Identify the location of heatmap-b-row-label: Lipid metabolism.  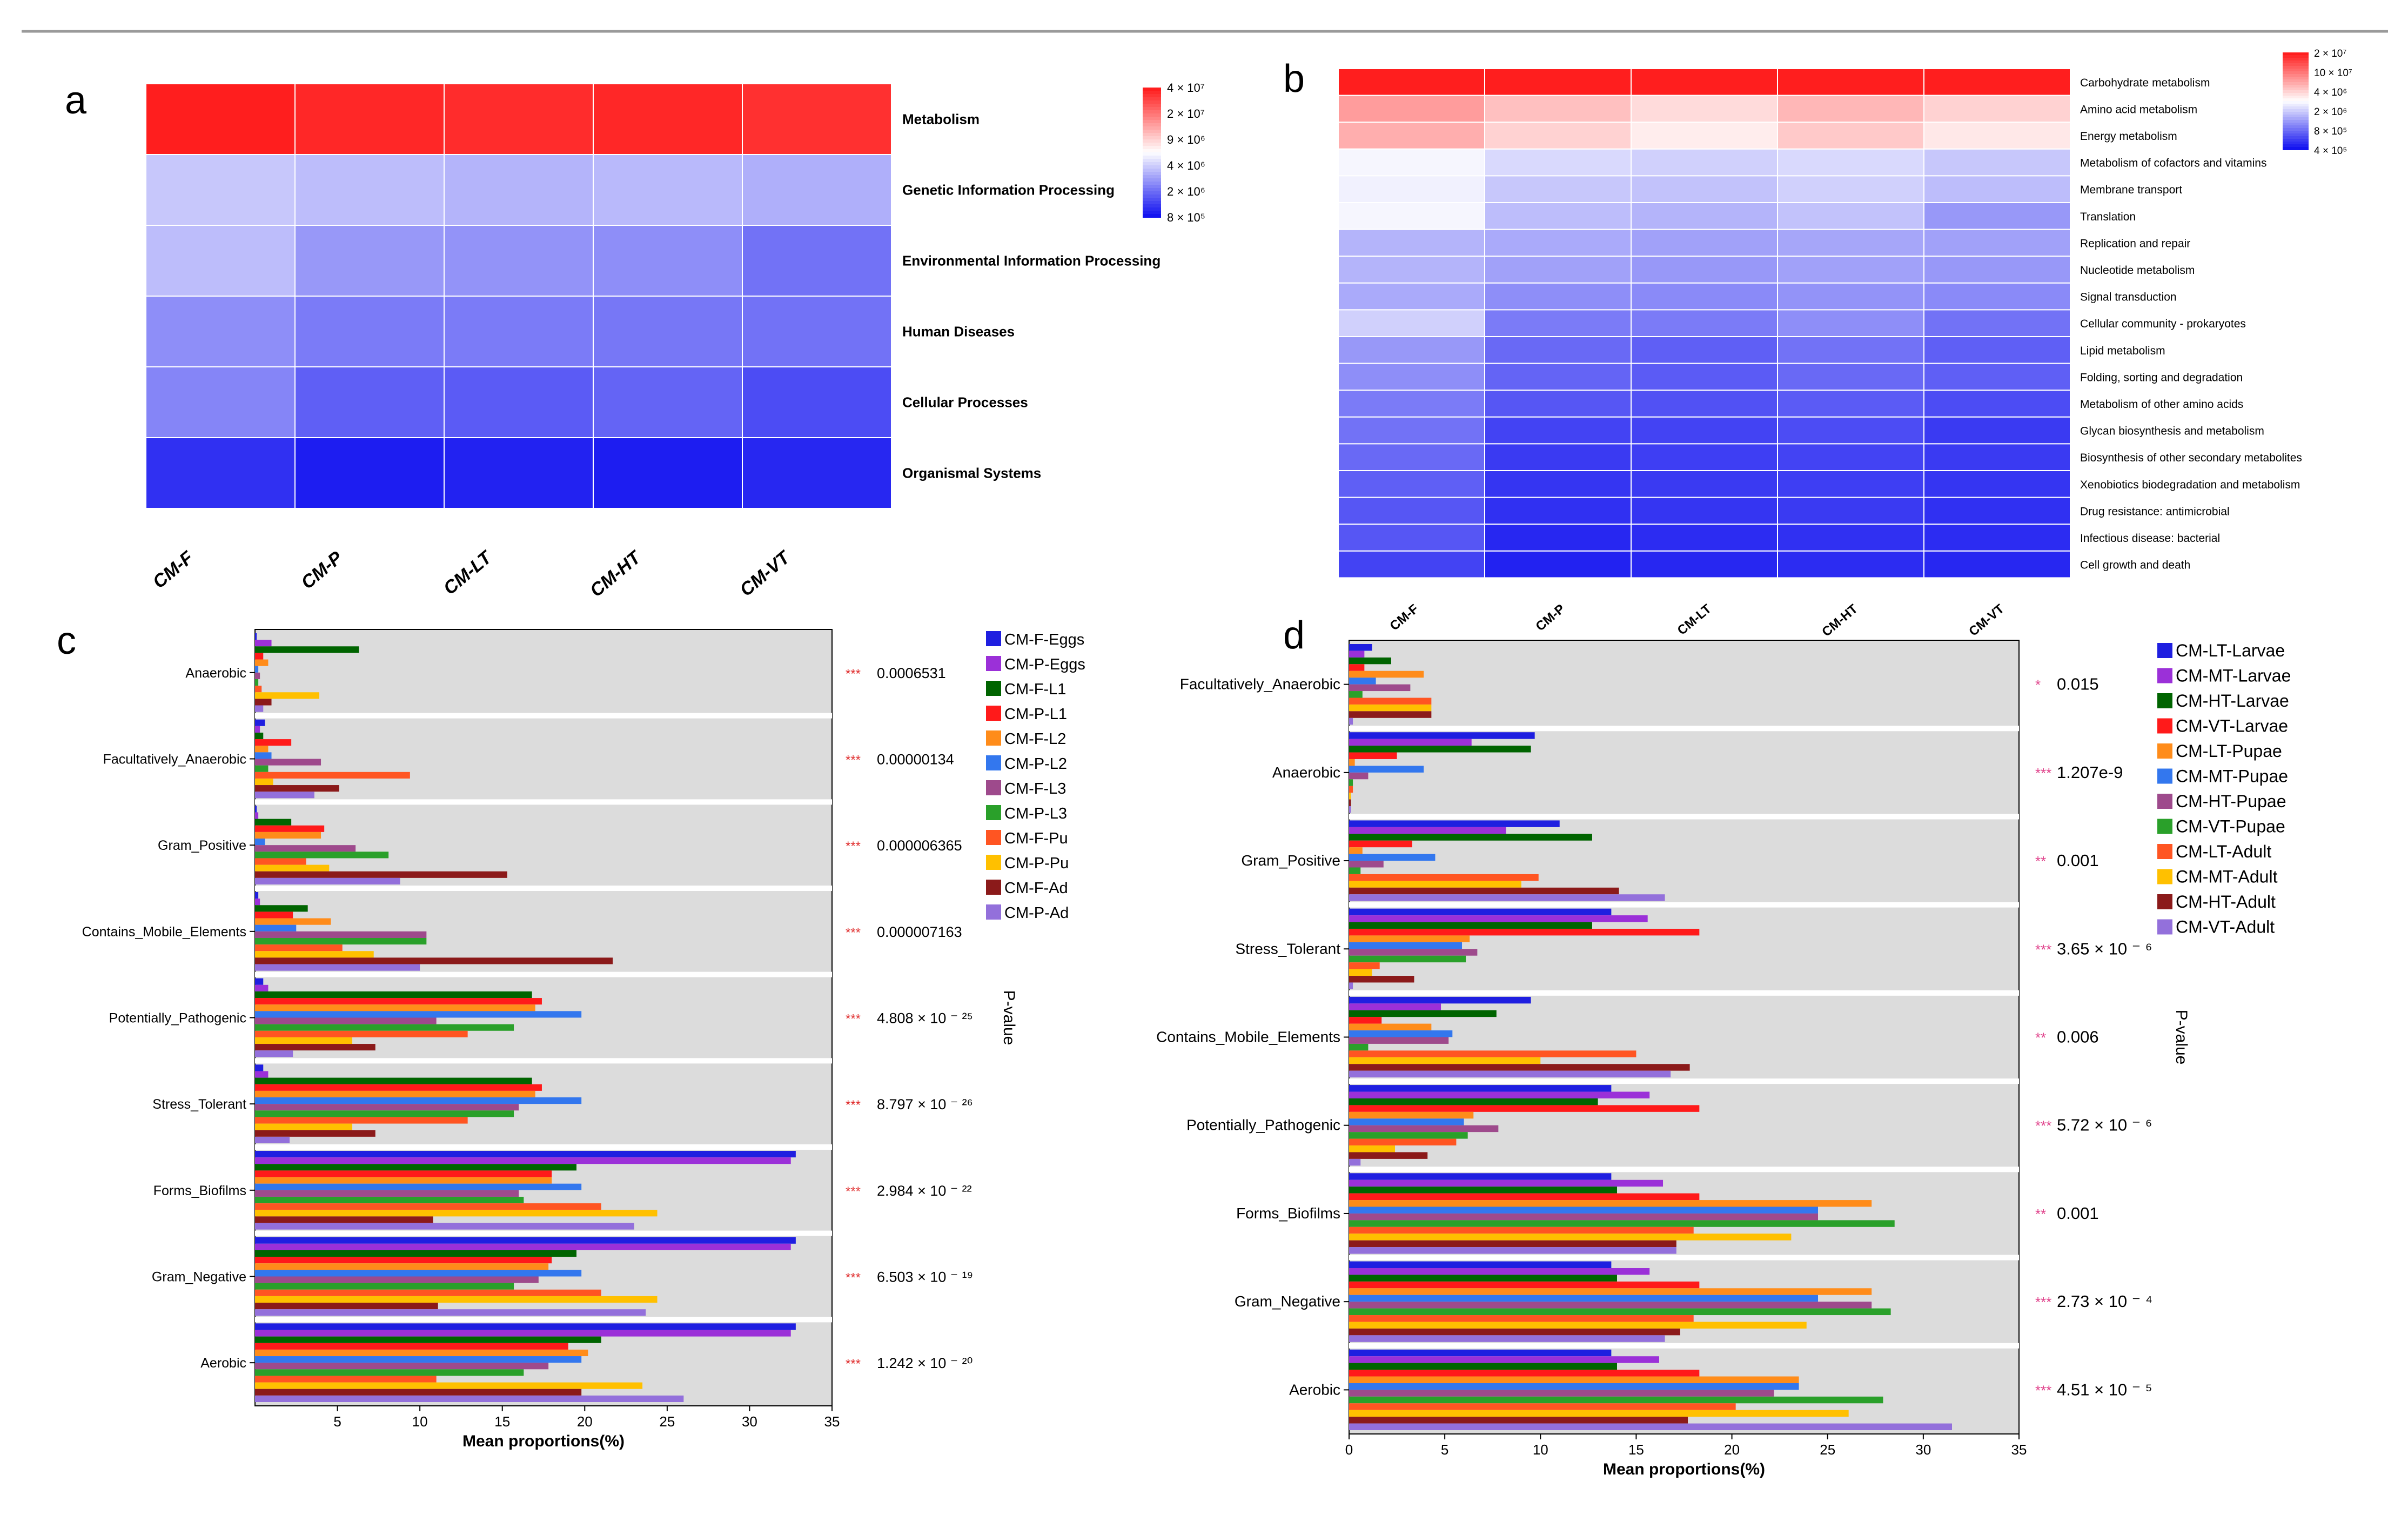
(2122, 351).